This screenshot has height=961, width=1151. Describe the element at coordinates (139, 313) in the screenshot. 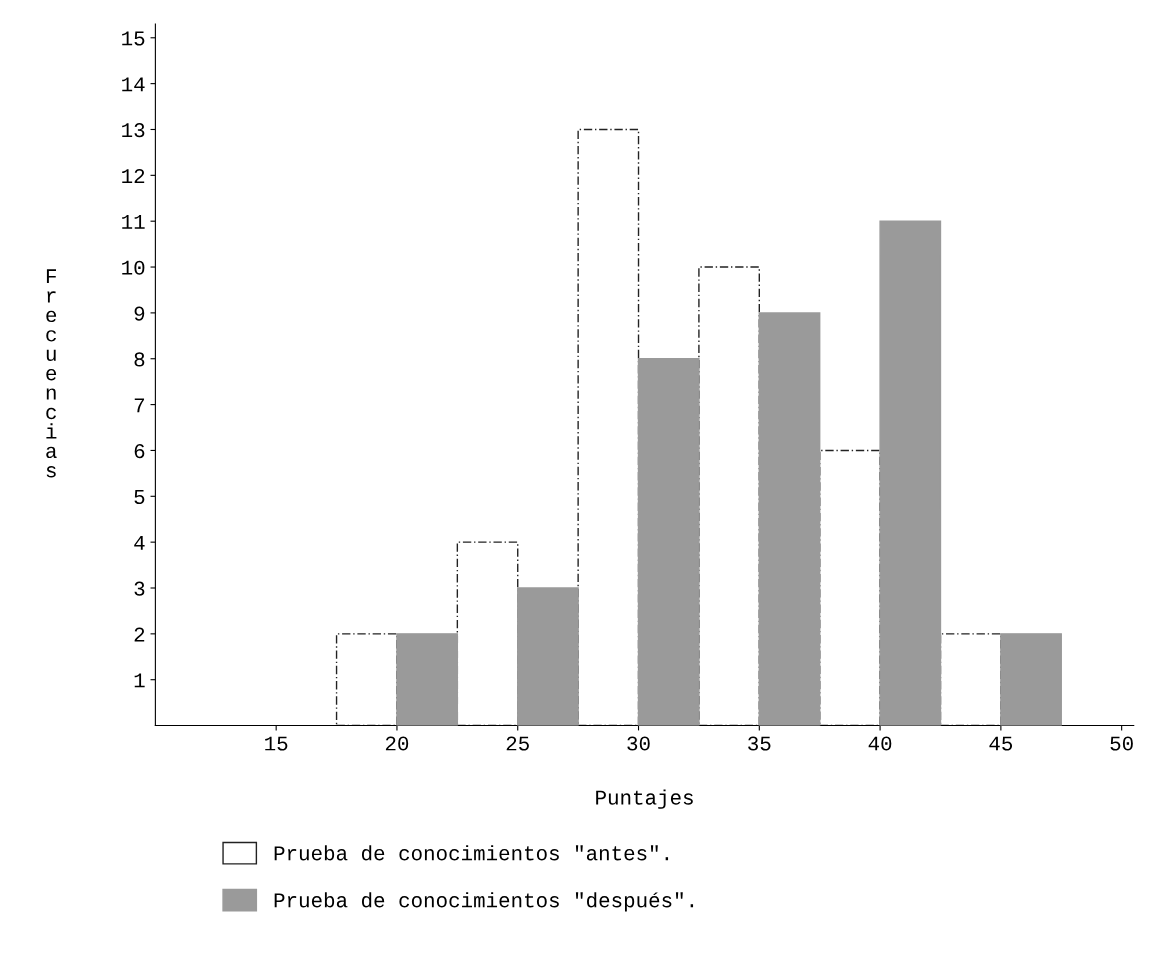

I see `y-tick-label: 9` at that location.